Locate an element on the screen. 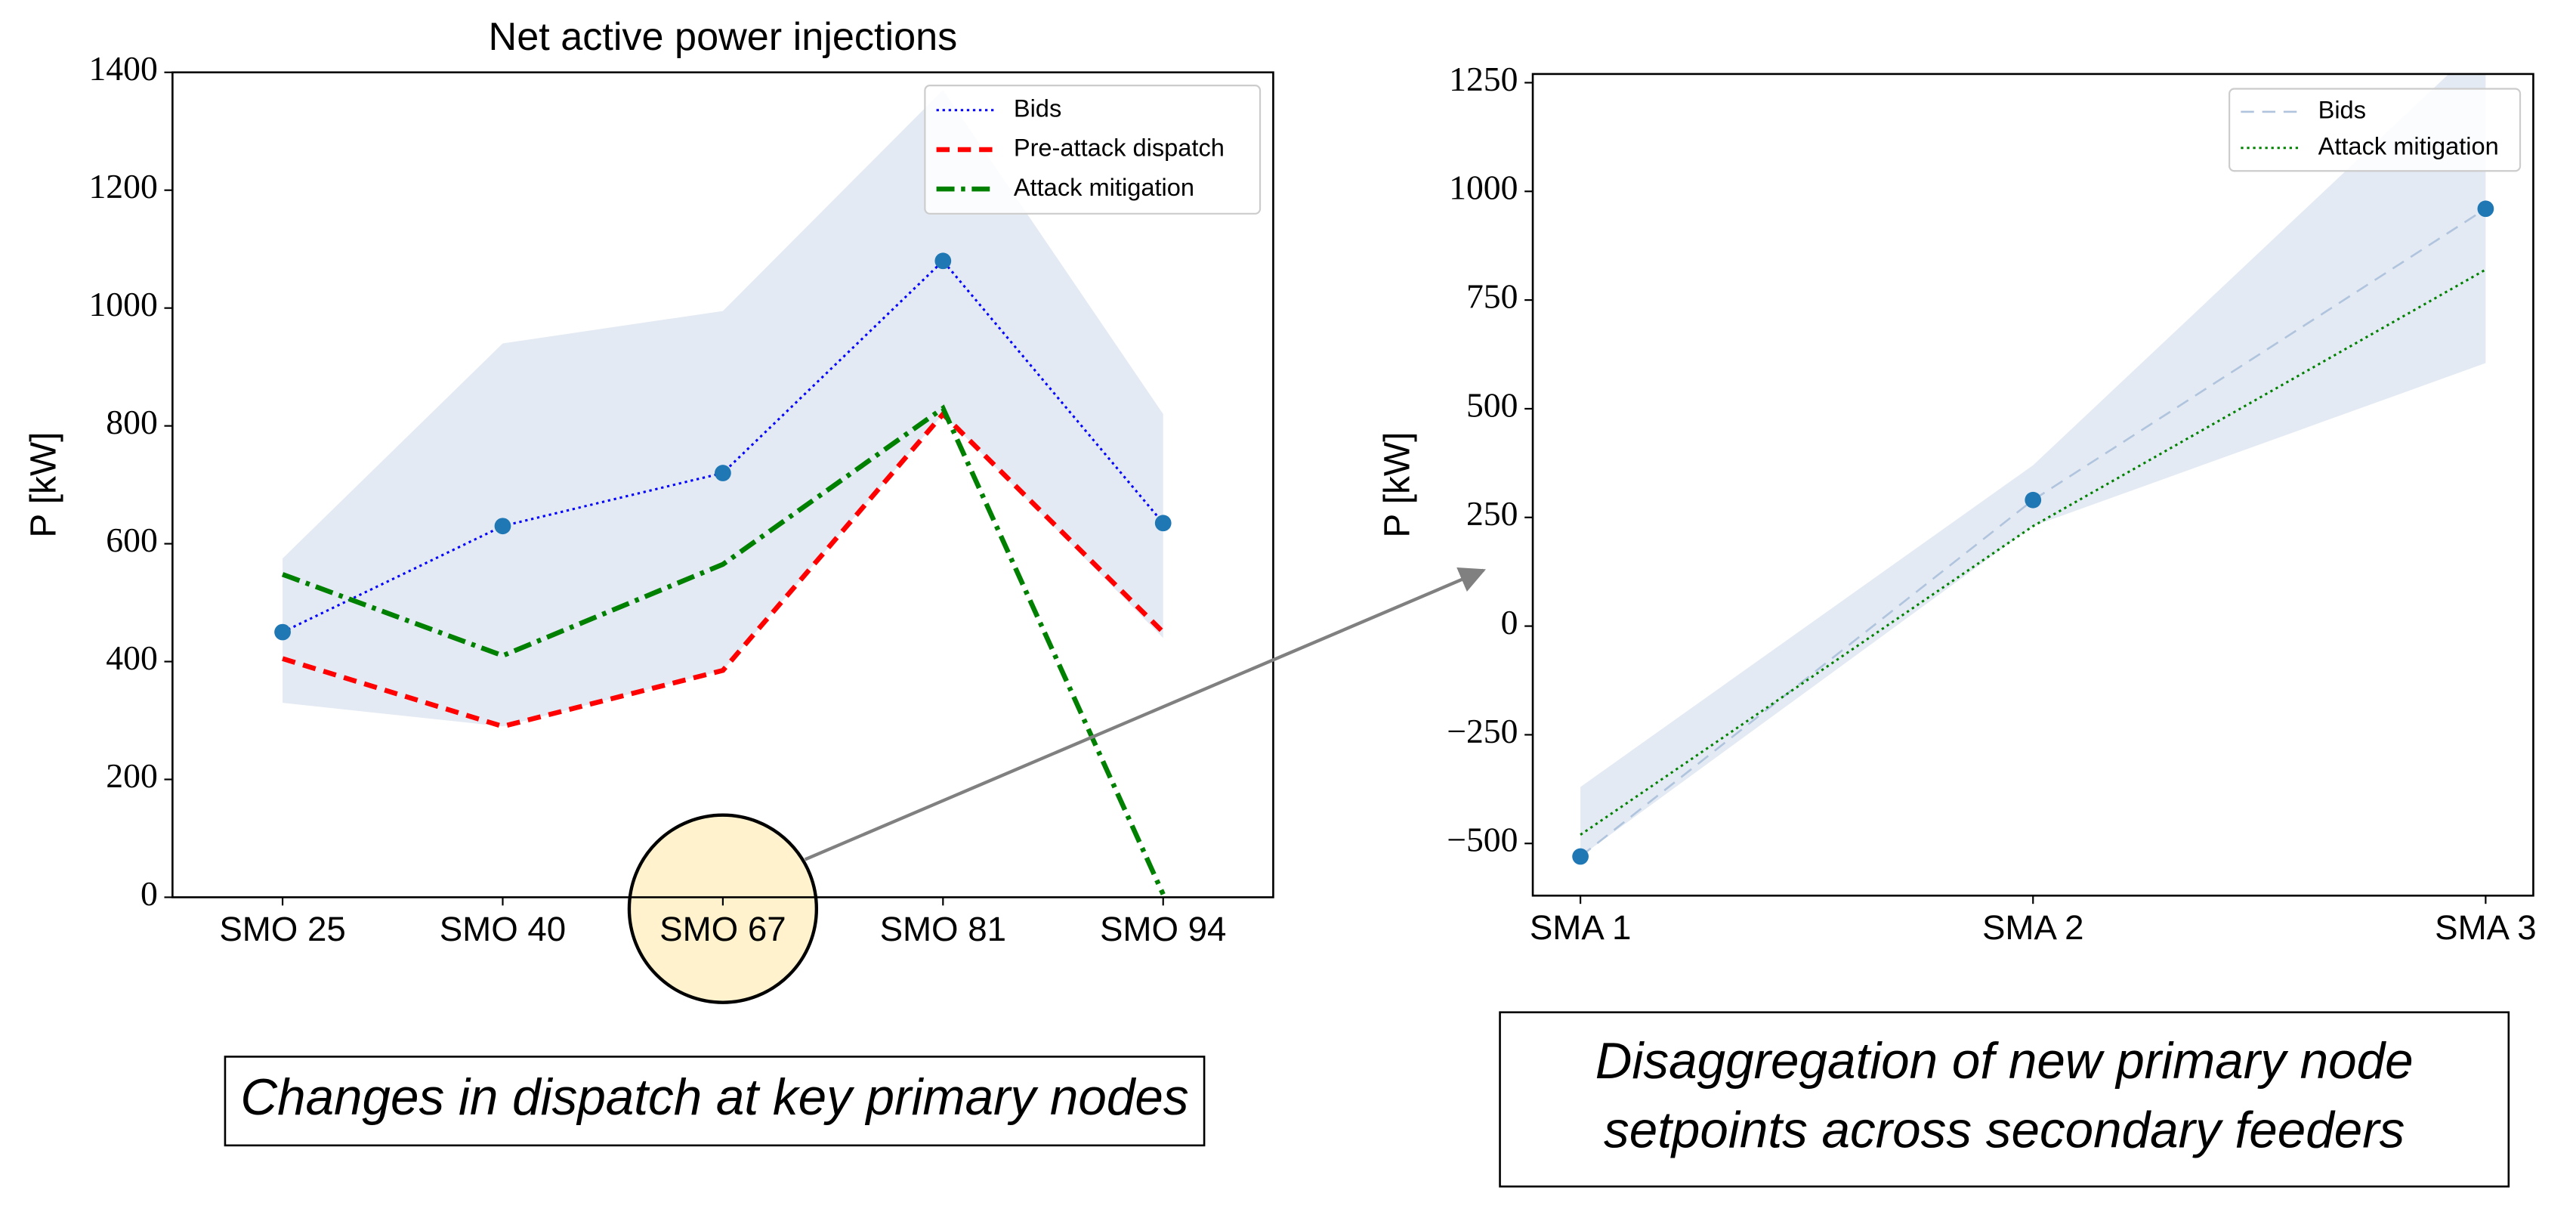 Image resolution: width=2576 pixels, height=1212 pixels. y-tick-label: 200 is located at coordinates (131, 775).